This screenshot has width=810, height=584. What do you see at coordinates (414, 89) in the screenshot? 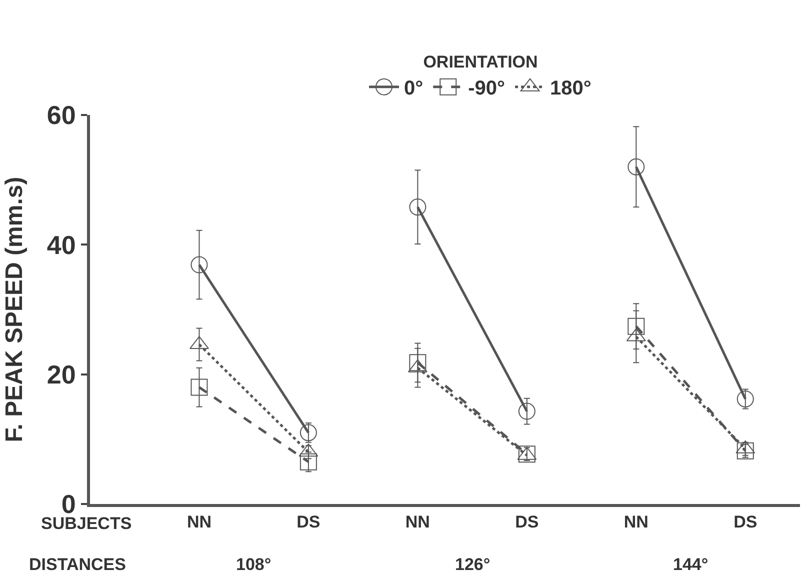
I see `legend-label: 0°` at bounding box center [414, 89].